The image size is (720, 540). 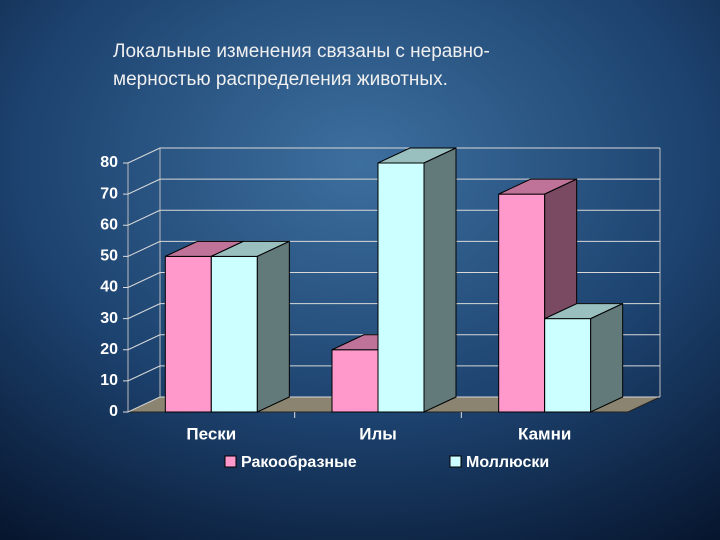 I want to click on y-tick-label: 10, so click(x=109, y=380).